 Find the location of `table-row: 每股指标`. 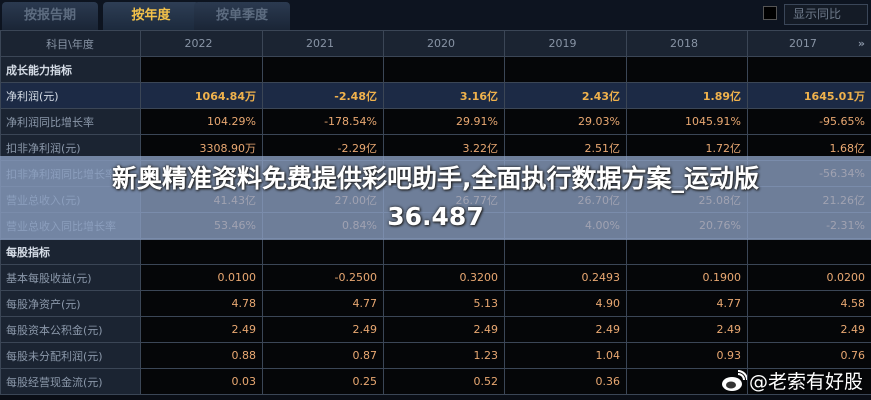

table-row: 每股指标 is located at coordinates (435, 251).